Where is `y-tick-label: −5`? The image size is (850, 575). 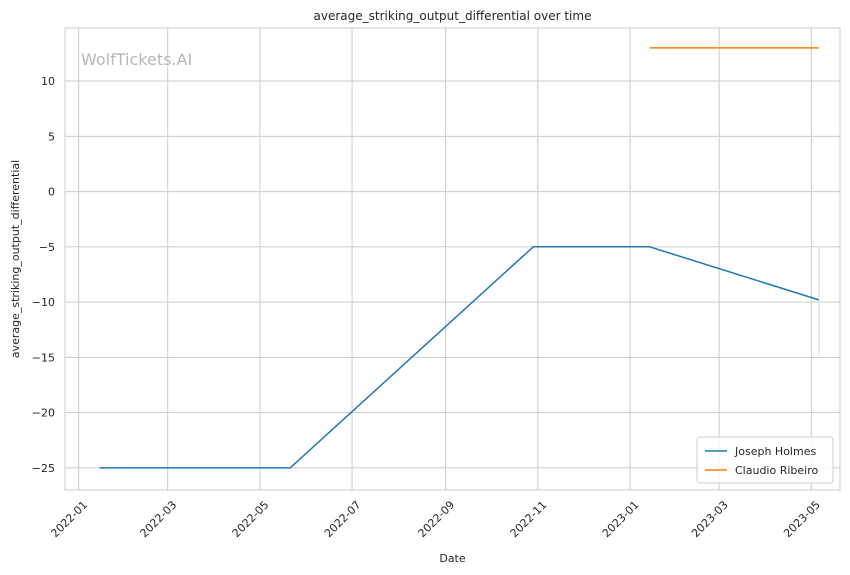 y-tick-label: −5 is located at coordinates (47, 247).